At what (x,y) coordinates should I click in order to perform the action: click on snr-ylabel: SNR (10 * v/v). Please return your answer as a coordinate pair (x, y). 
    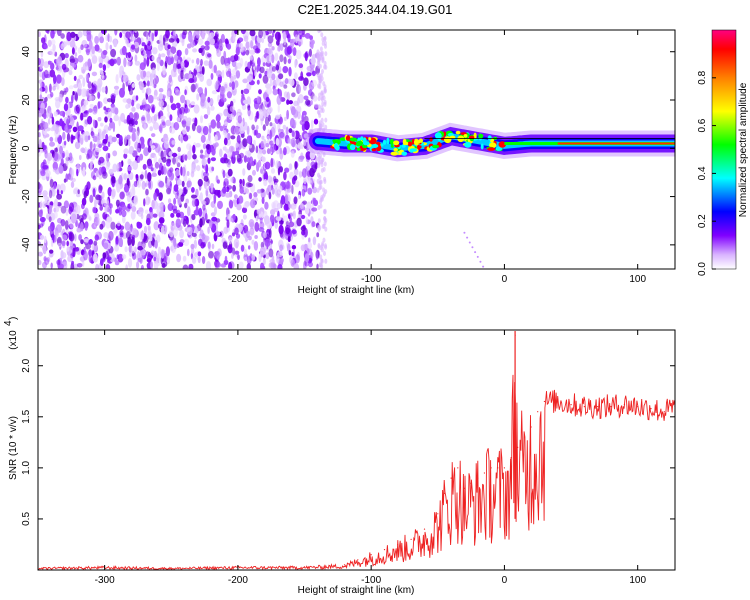
    Looking at the image, I should click on (13, 448).